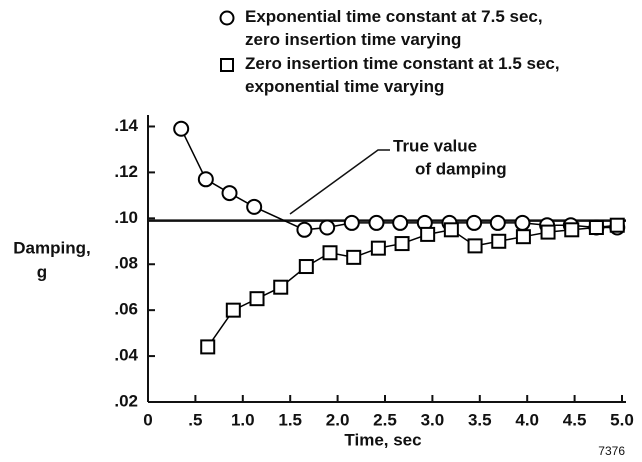 This screenshot has height=462, width=642. What do you see at coordinates (338, 419) in the screenshot?
I see `x-tick-label: 2.0` at bounding box center [338, 419].